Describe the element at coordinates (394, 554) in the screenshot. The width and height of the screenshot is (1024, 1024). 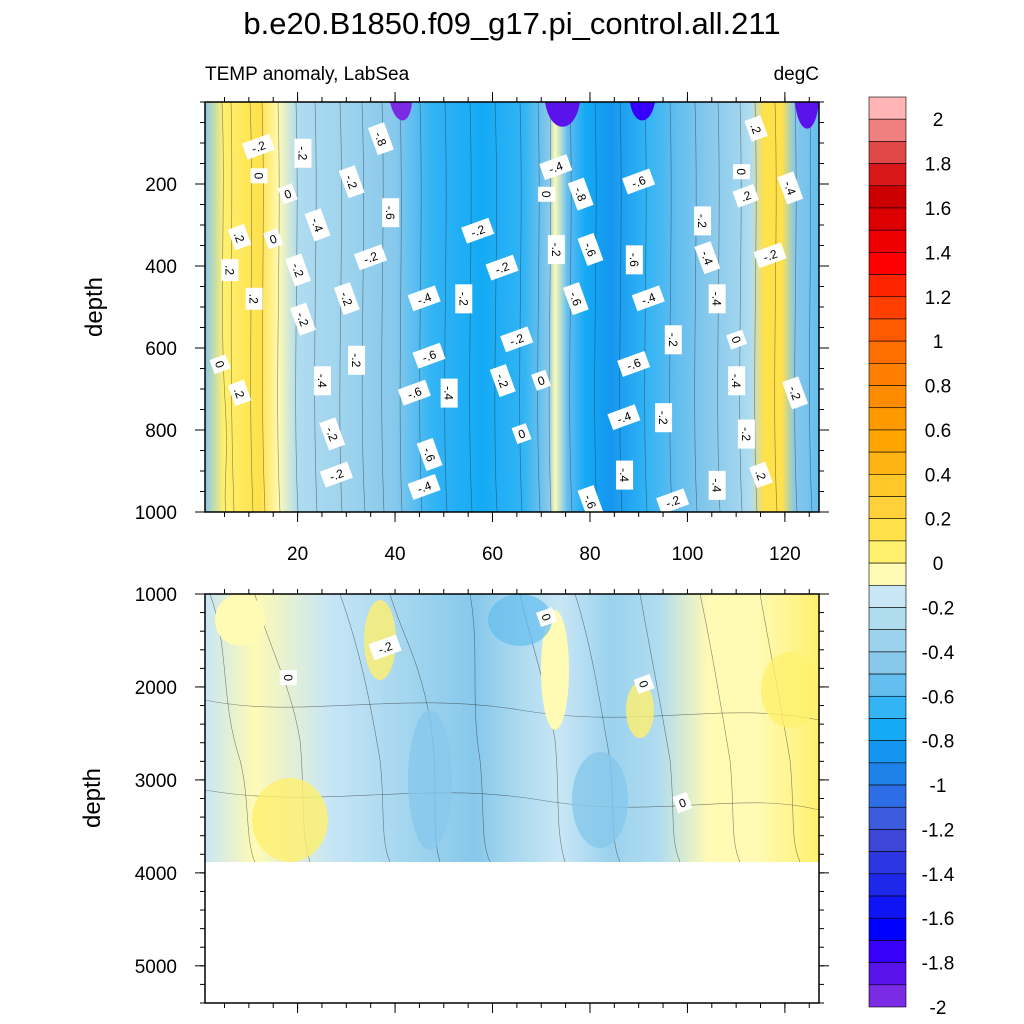
I see `x-tick-label: 40` at that location.